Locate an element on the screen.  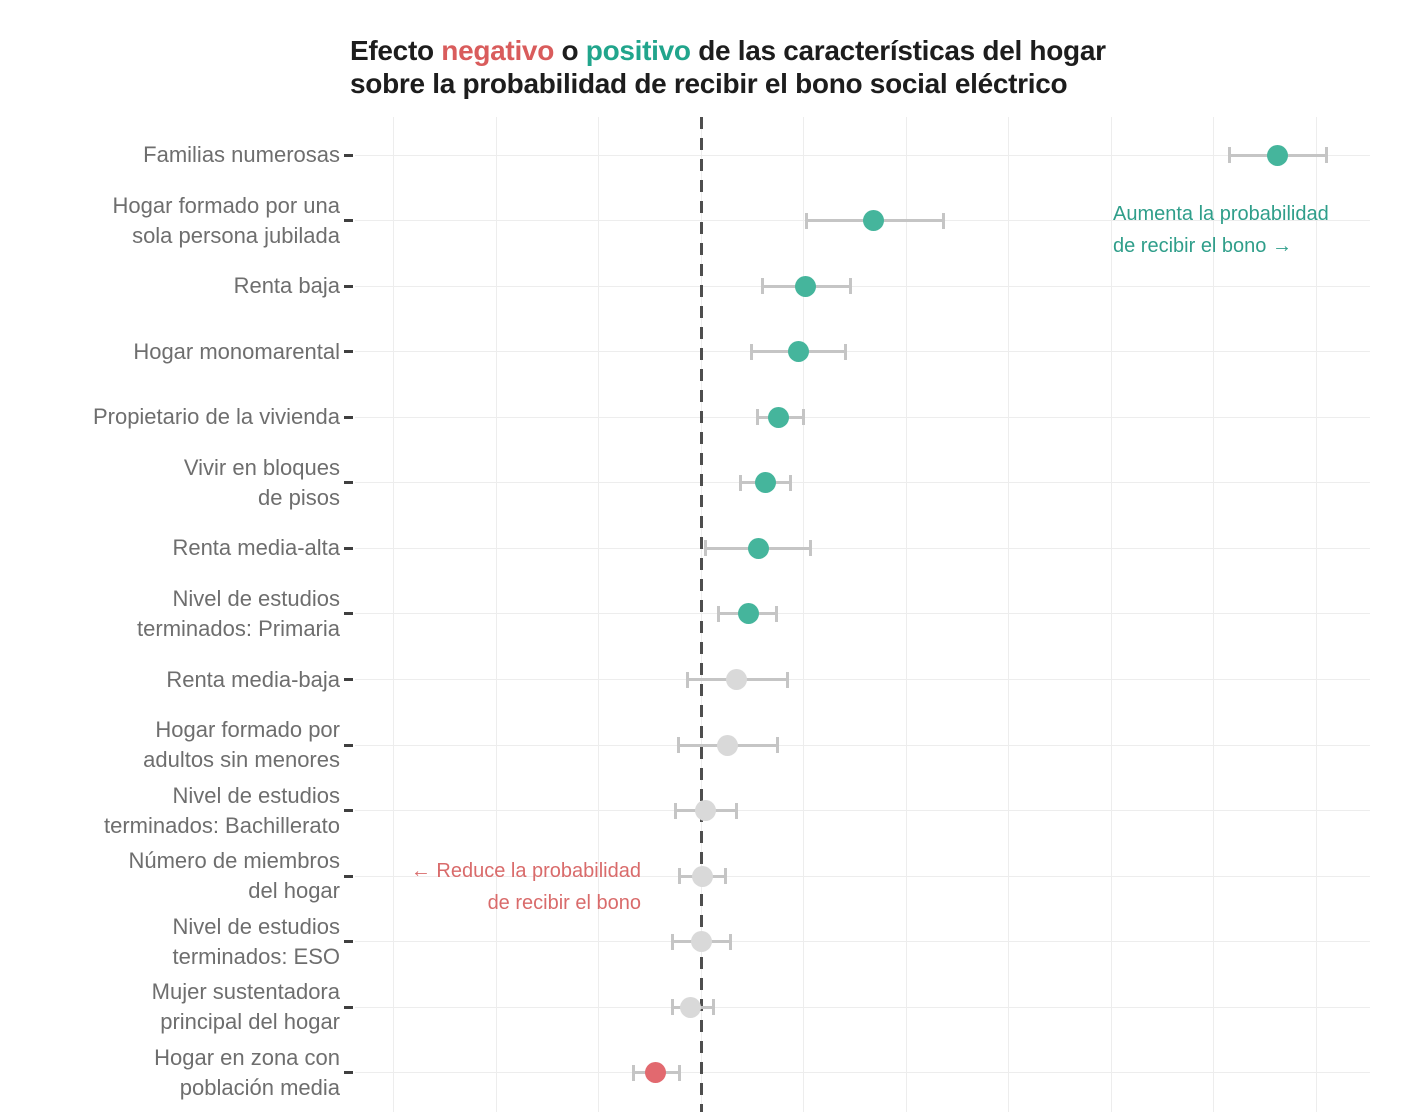
category-label-line: Número de miembros is located at coordinates (234, 861).